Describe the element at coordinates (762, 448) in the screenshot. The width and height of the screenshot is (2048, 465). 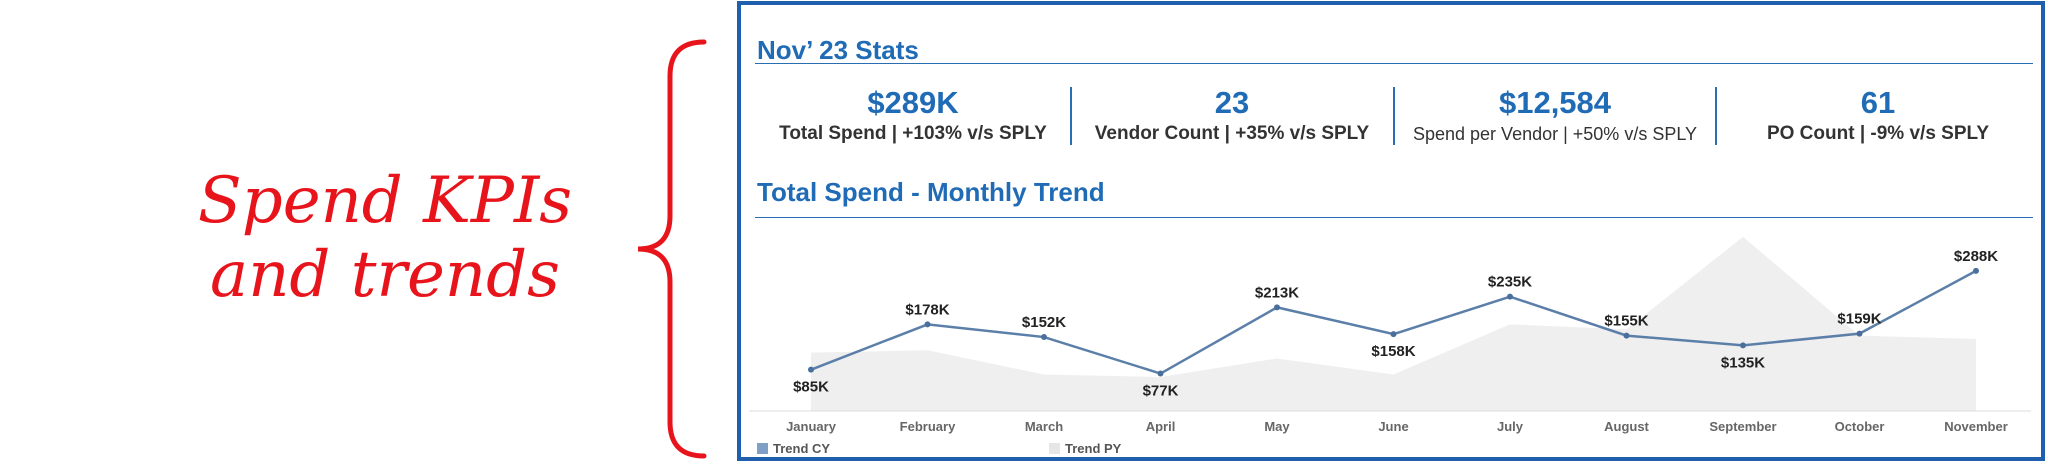
I see `legend-swatch-cy` at that location.